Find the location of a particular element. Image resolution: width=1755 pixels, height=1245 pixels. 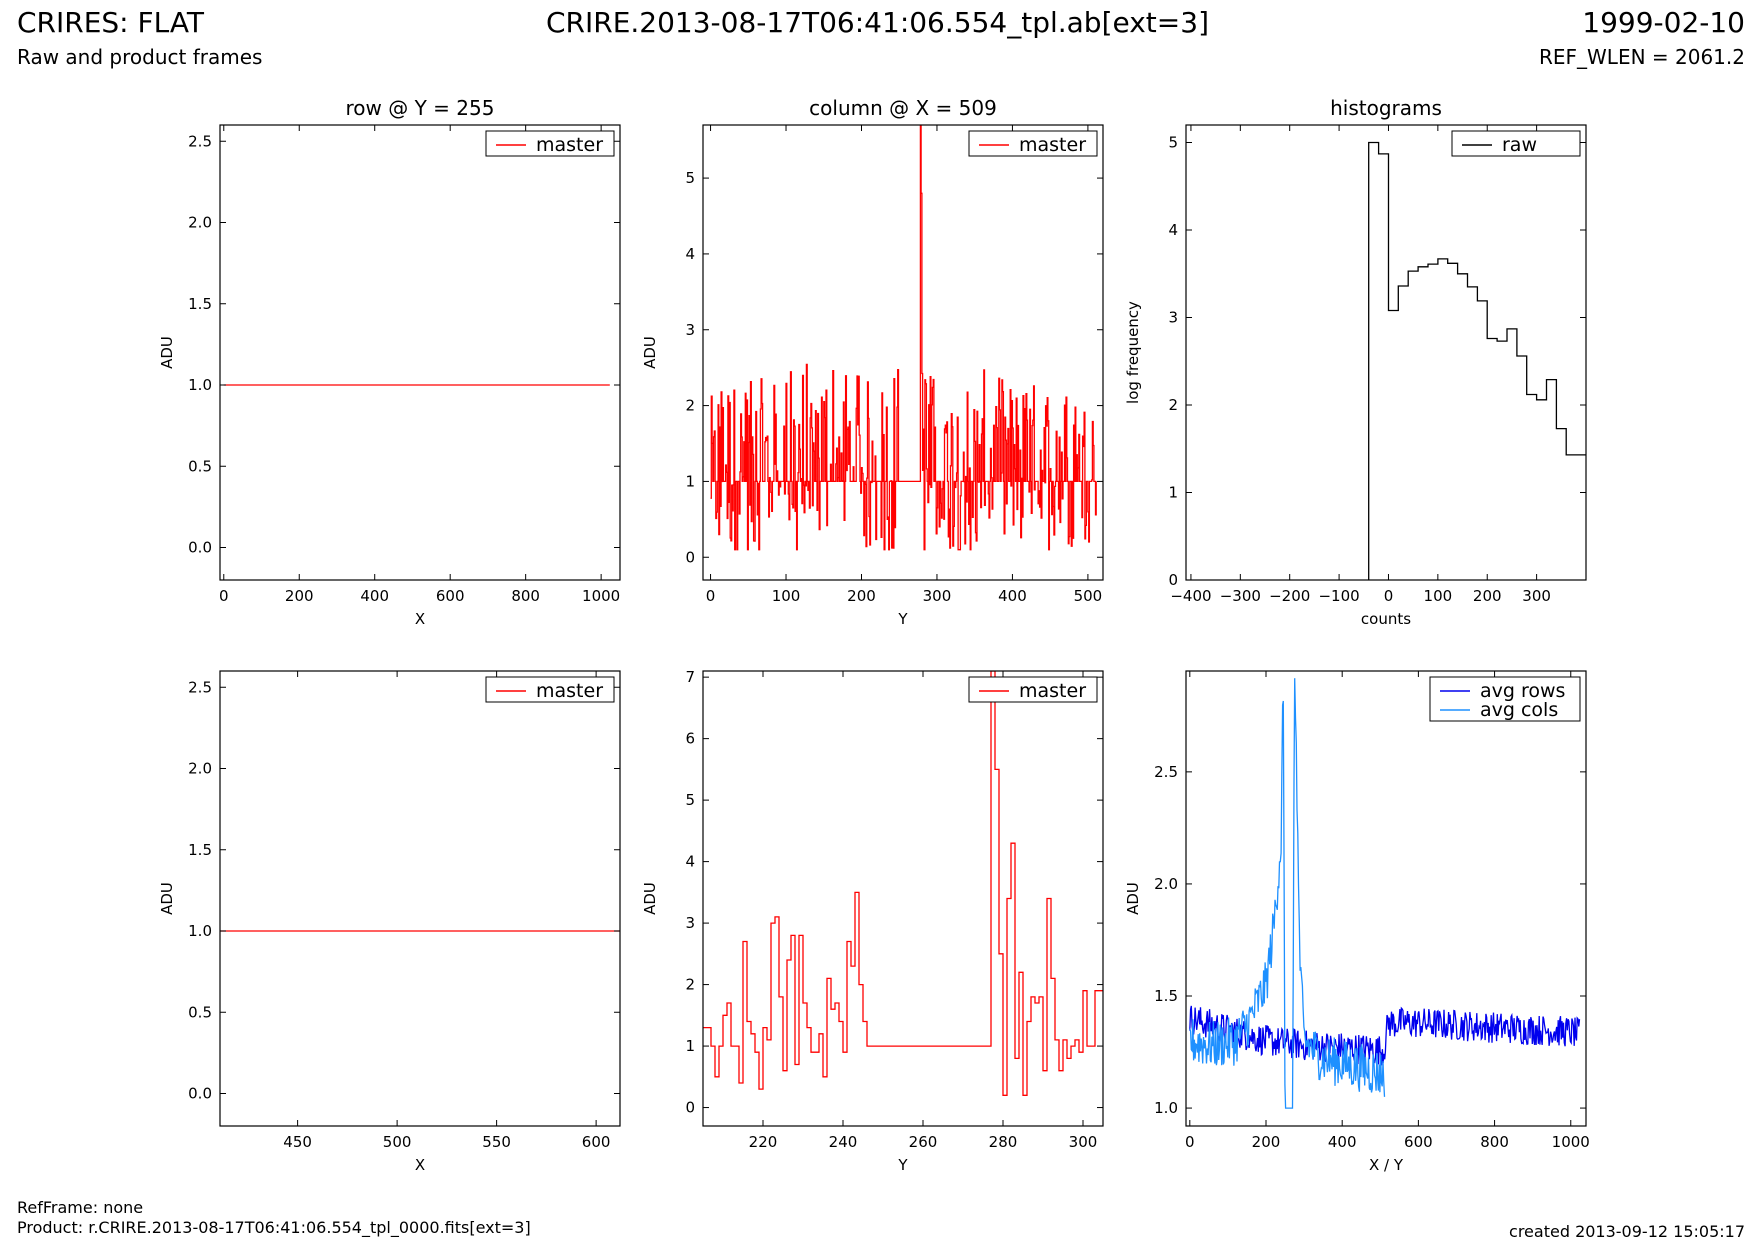

x-tick-label: −200 is located at coordinates (1289, 596).